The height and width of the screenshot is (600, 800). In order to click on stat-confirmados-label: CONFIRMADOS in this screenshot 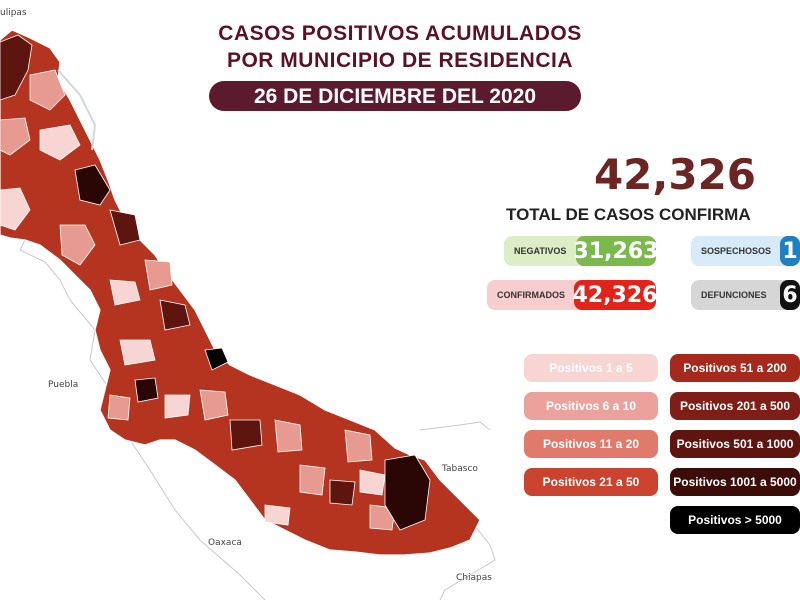, I will do `click(531, 295)`.